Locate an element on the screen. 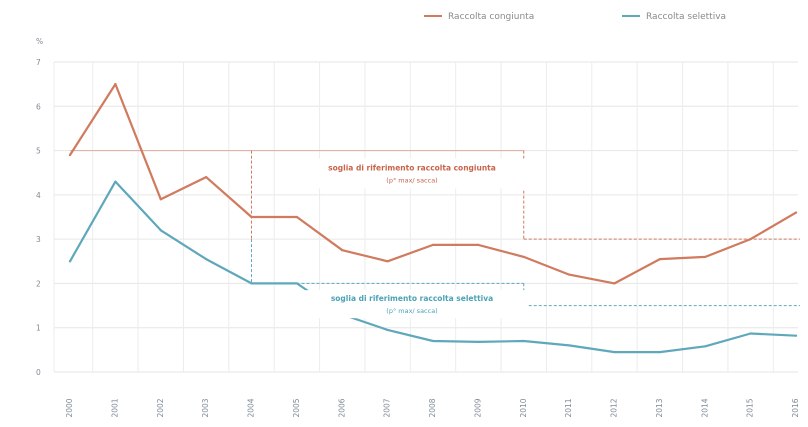 Image resolution: width=808 pixels, height=427 pixels. x-tick-label: 2004 is located at coordinates (251, 407).